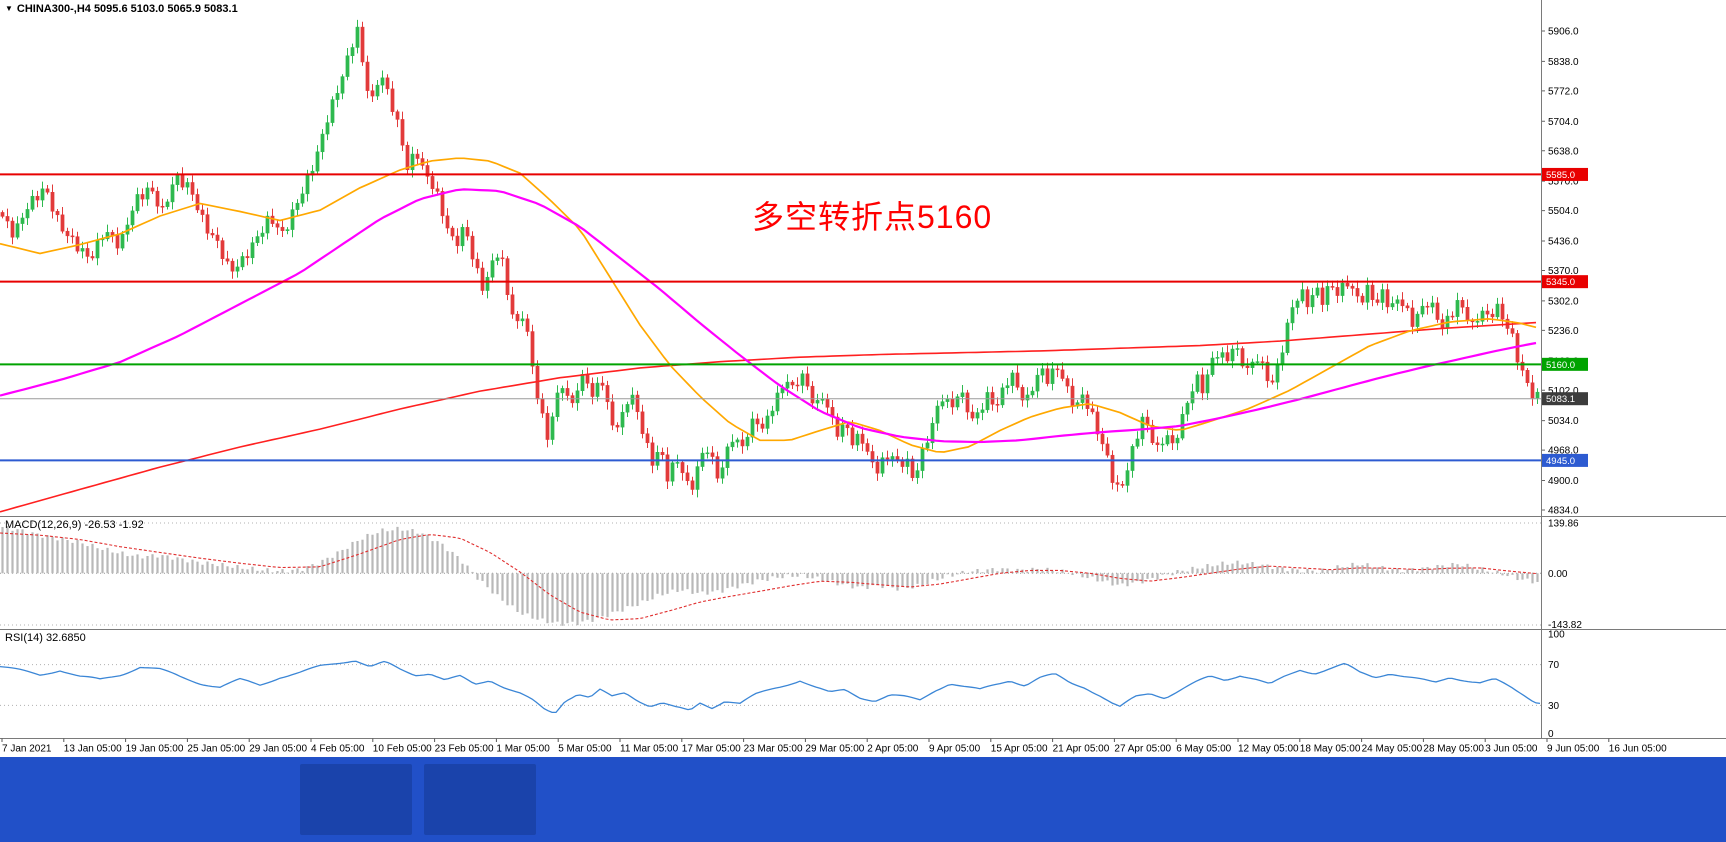 The height and width of the screenshot is (842, 1726). I want to click on time-axis-label: 4 Feb 05:00, so click(338, 749).